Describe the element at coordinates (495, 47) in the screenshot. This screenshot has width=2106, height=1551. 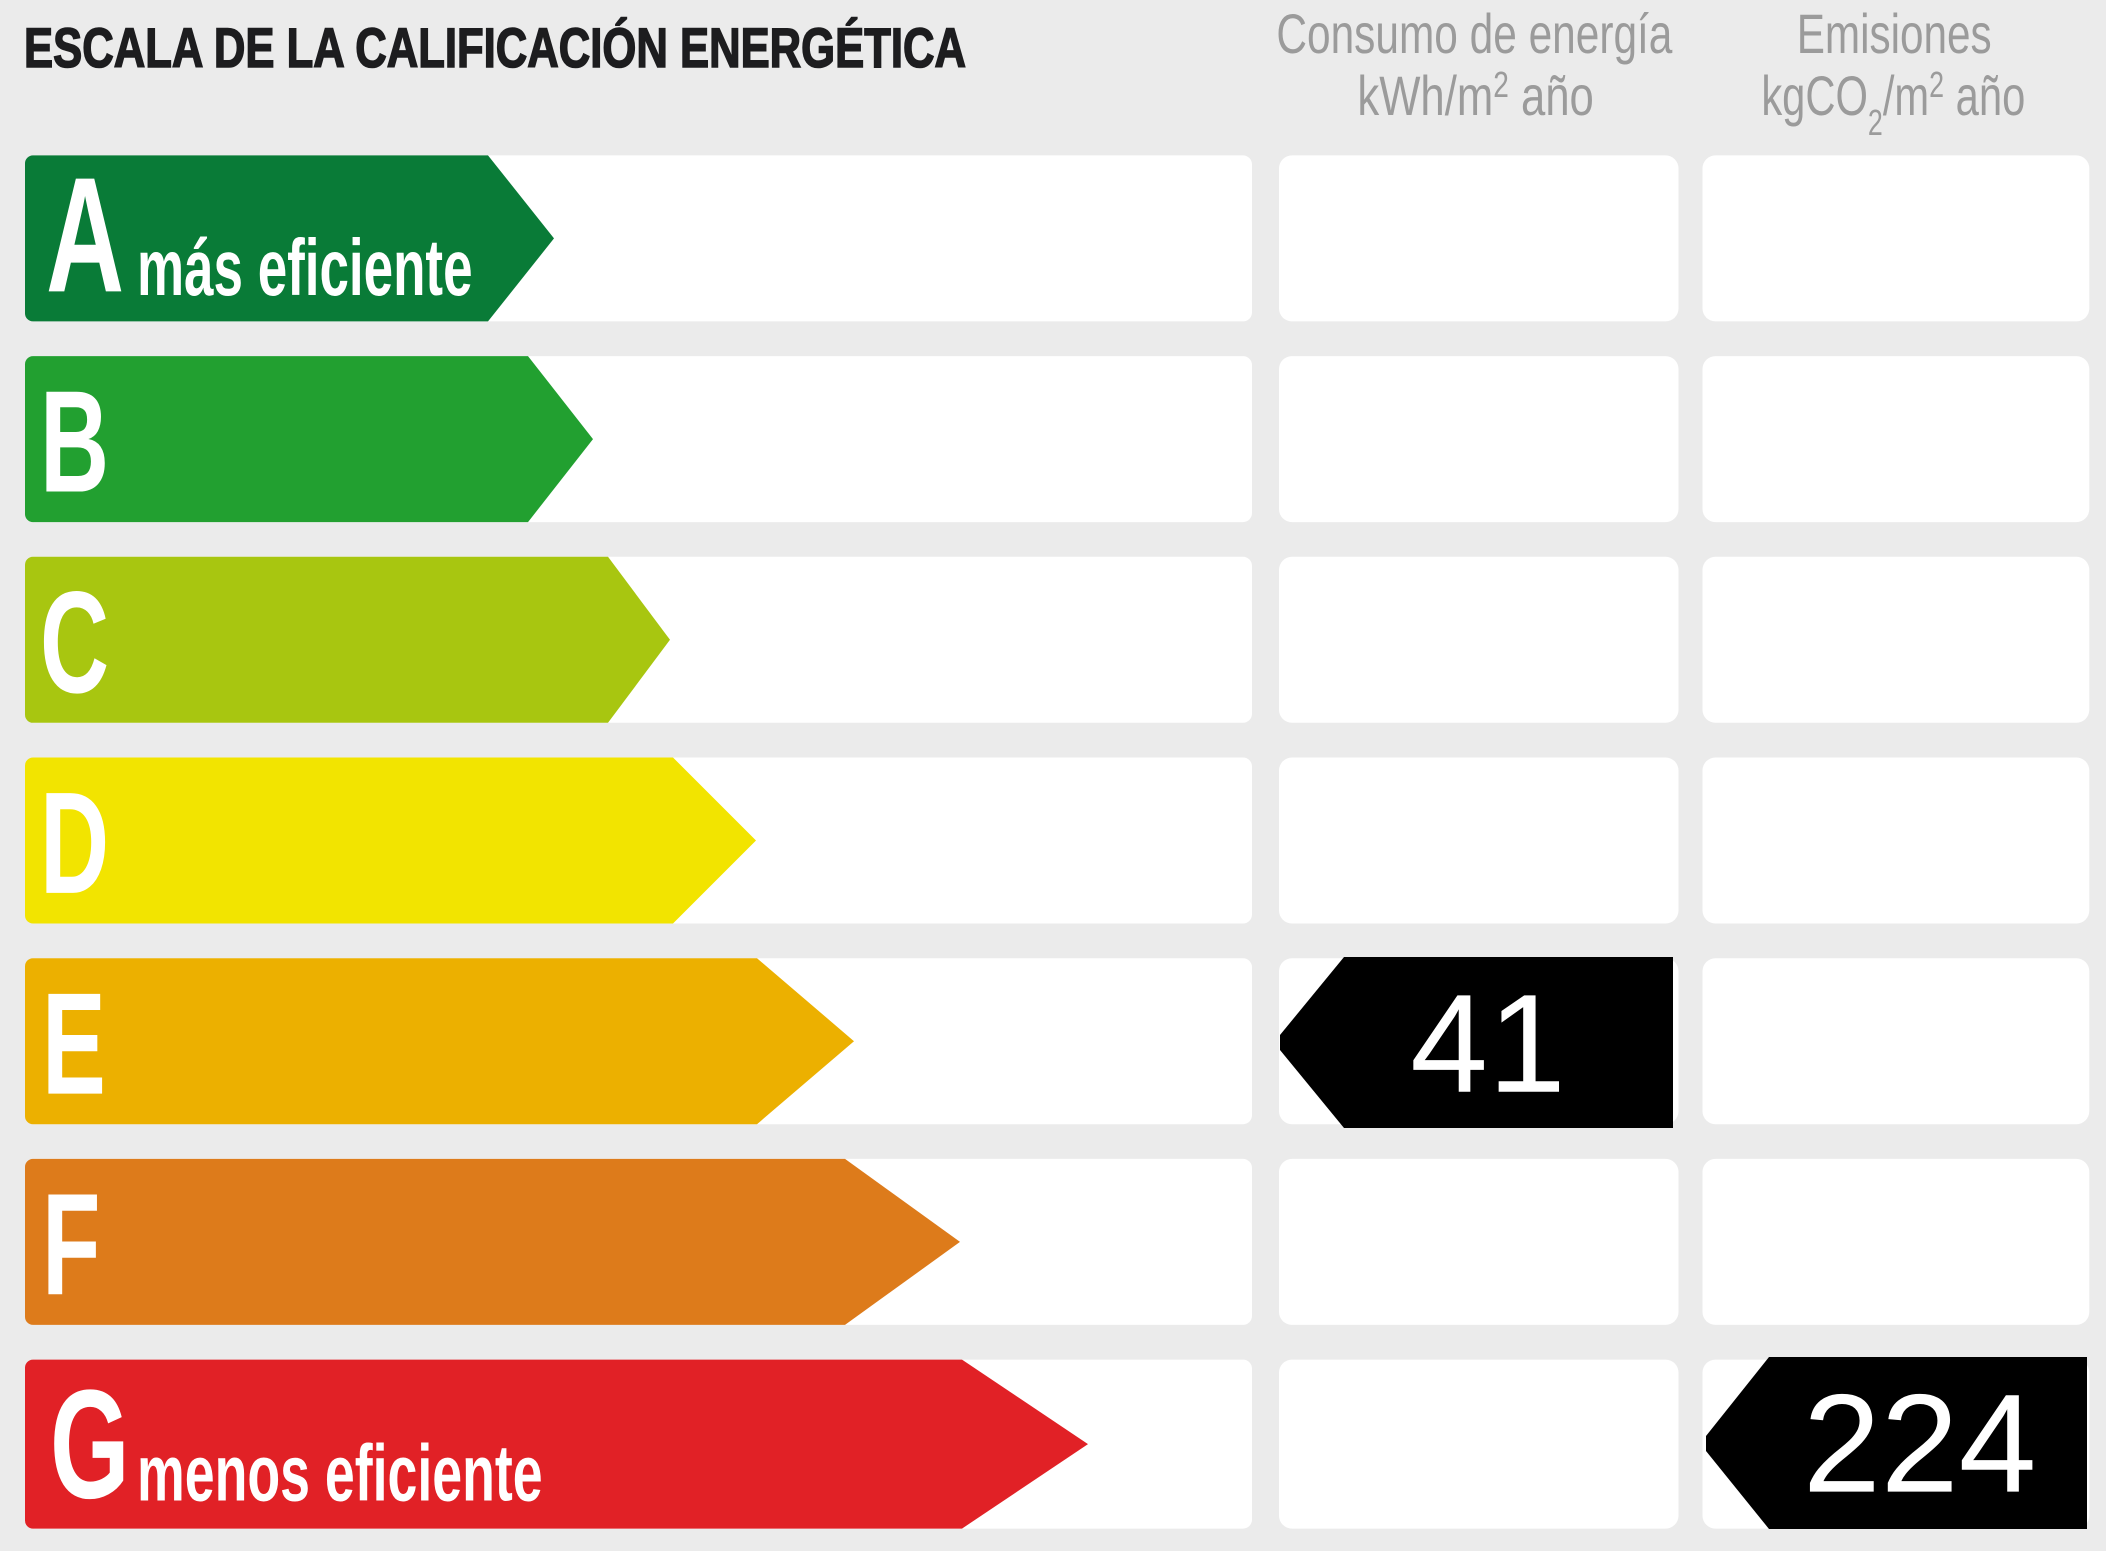
I see `svg-text:ESCALA DE LA CALIFICACIÓN ENER: ESCALA DE LA CALIFICACIÓN ENERGÉTICA` at that location.